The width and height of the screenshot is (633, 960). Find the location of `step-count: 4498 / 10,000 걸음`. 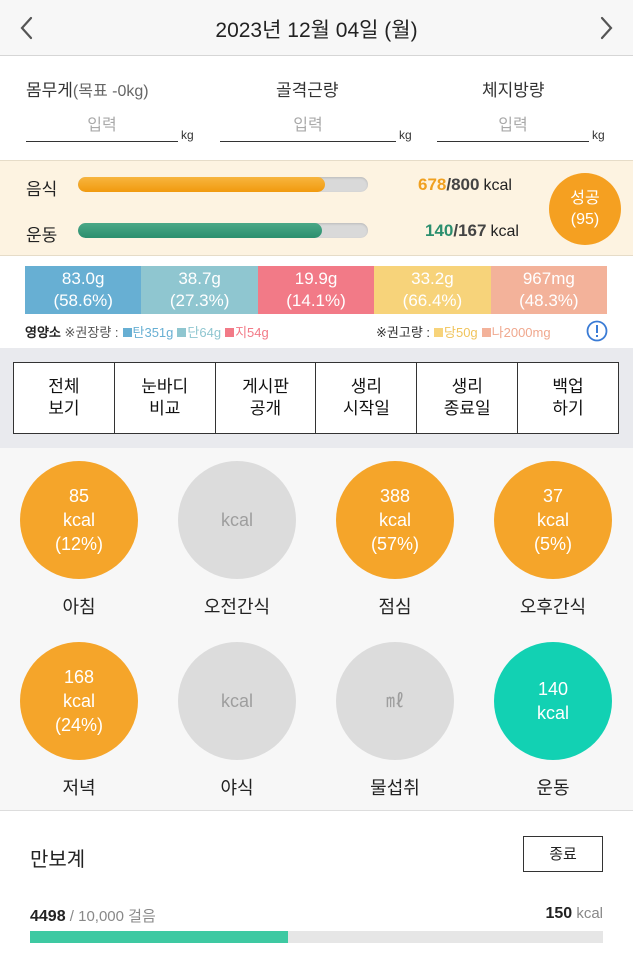

step-count: 4498 / 10,000 걸음 is located at coordinates (93, 915).